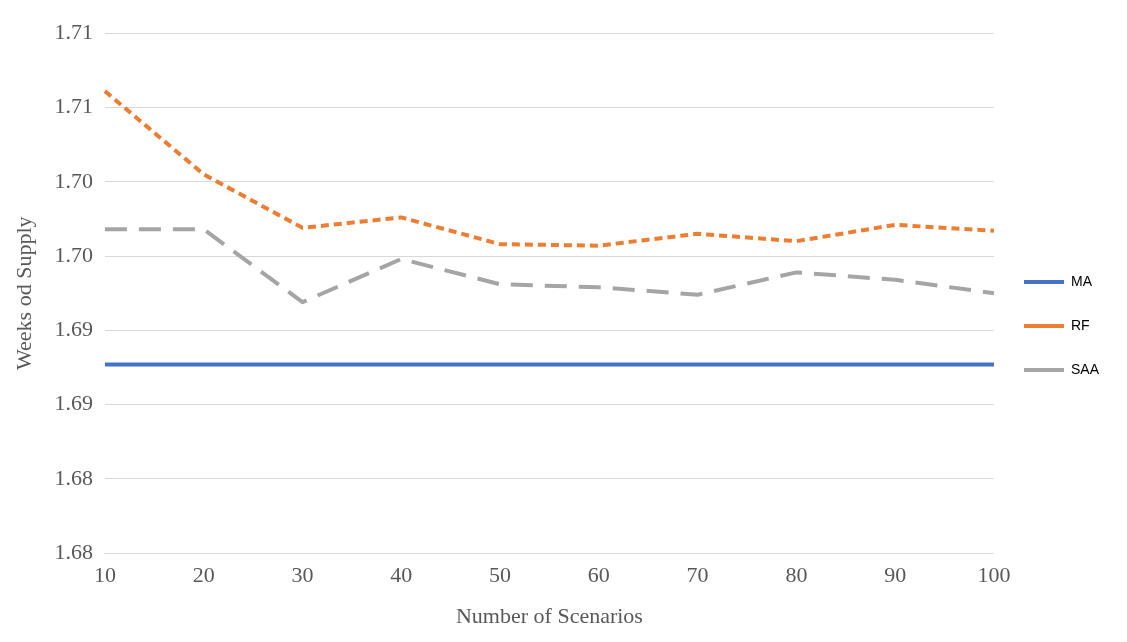  What do you see at coordinates (500, 575) in the screenshot?
I see `x-tick-label: 50` at bounding box center [500, 575].